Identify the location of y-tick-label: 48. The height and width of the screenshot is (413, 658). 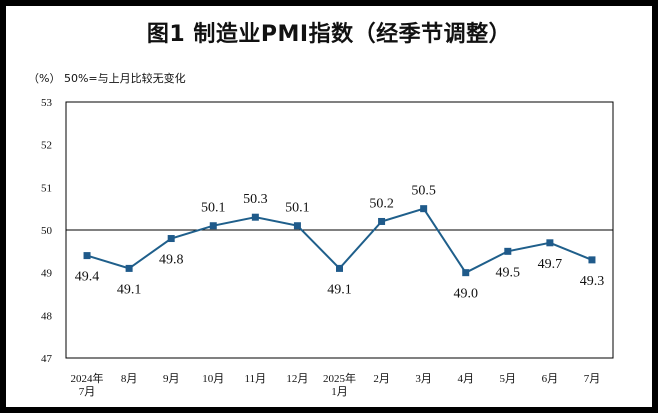
(47, 316).